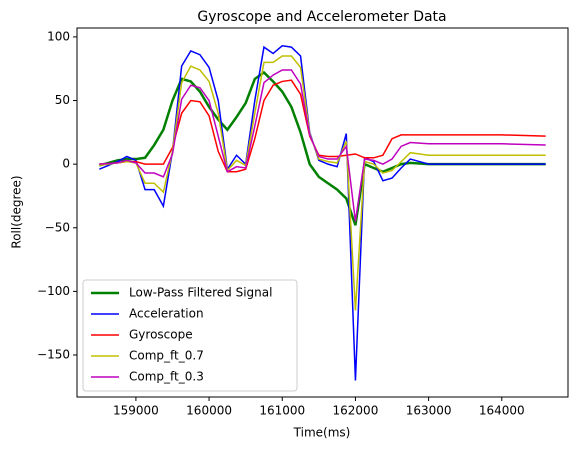  Describe the element at coordinates (429, 411) in the screenshot. I see `x-tick-label: 163000` at that location.